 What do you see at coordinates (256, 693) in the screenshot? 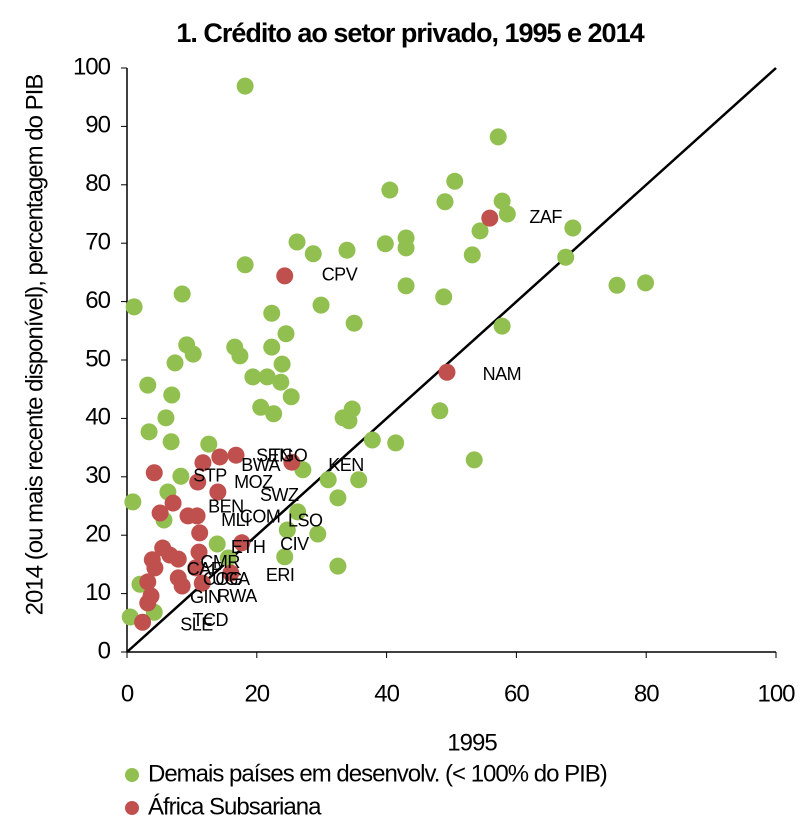
I see `x-tick-label: 20` at bounding box center [256, 693].